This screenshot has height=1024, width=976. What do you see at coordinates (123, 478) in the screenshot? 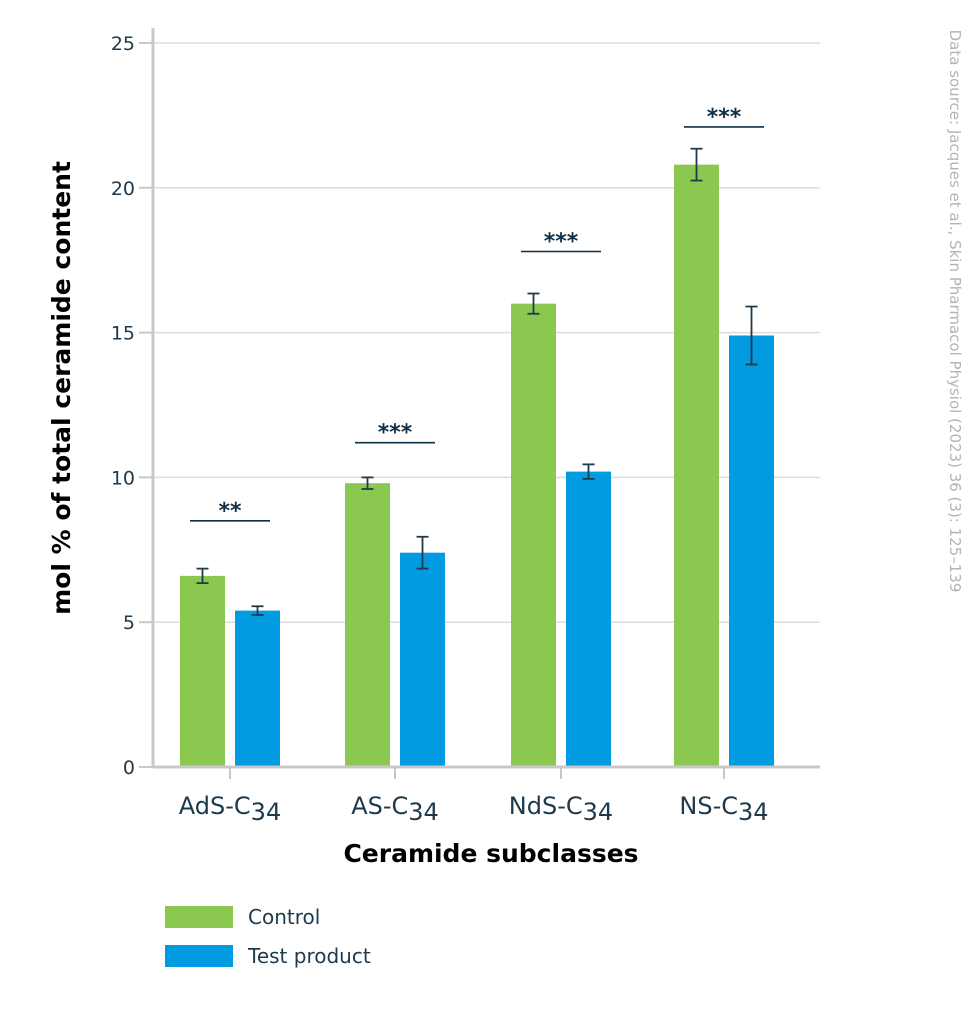
I see `y-tick-label: 10` at bounding box center [123, 478].